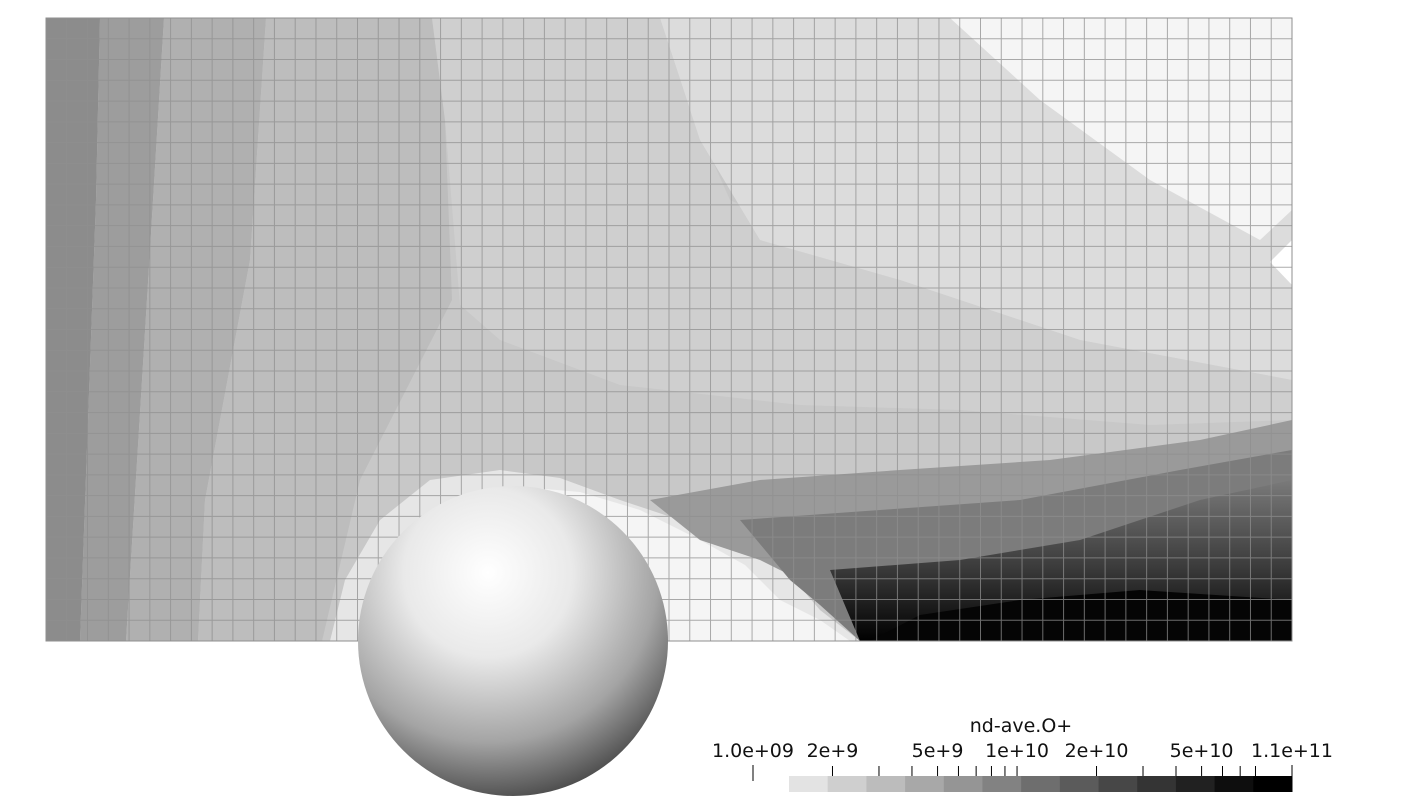 Image resolution: width=1410 pixels, height=808 pixels. What do you see at coordinates (938, 751) in the screenshot?
I see `colorbar-tick-label: 5e+9` at bounding box center [938, 751].